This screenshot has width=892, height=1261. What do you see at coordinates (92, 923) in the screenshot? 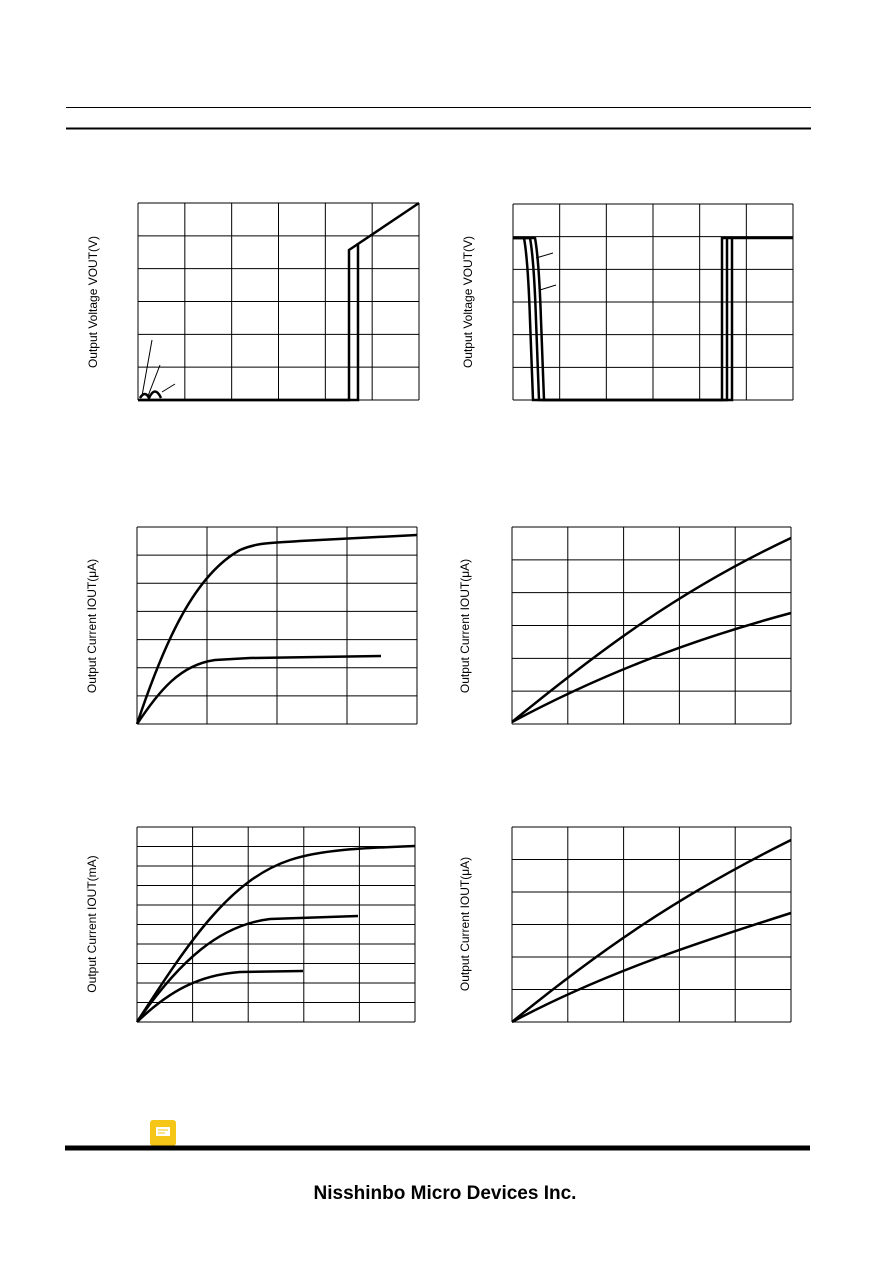
I see `y-axis-label: Output Current IOUT(mA)` at bounding box center [92, 923].